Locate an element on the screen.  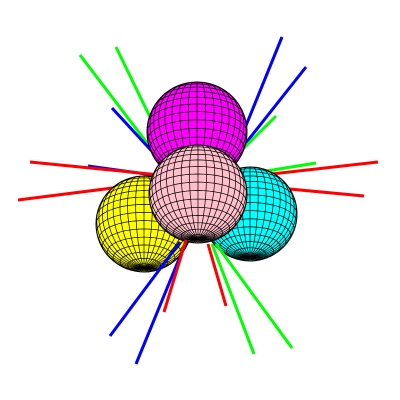
blue-axis-line is located at coordinates (145, 289).